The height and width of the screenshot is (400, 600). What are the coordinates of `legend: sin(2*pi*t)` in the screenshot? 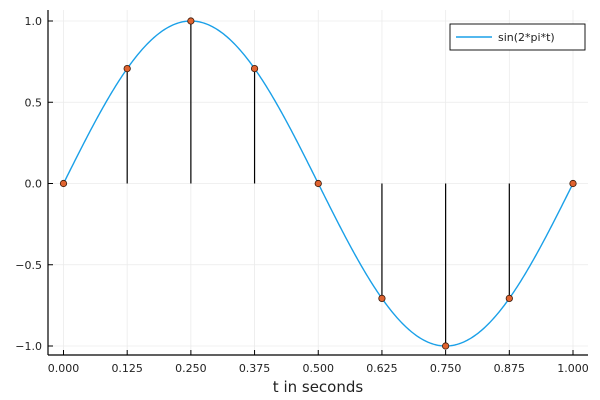 It's located at (517, 37).